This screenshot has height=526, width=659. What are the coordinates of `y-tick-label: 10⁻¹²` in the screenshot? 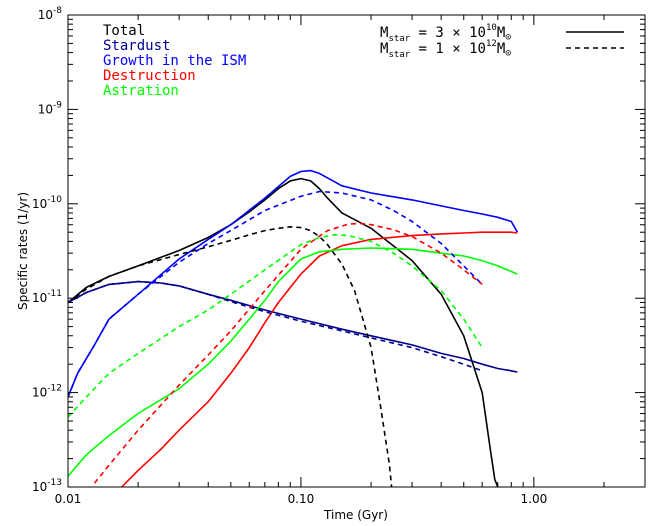 It's located at (47, 392).